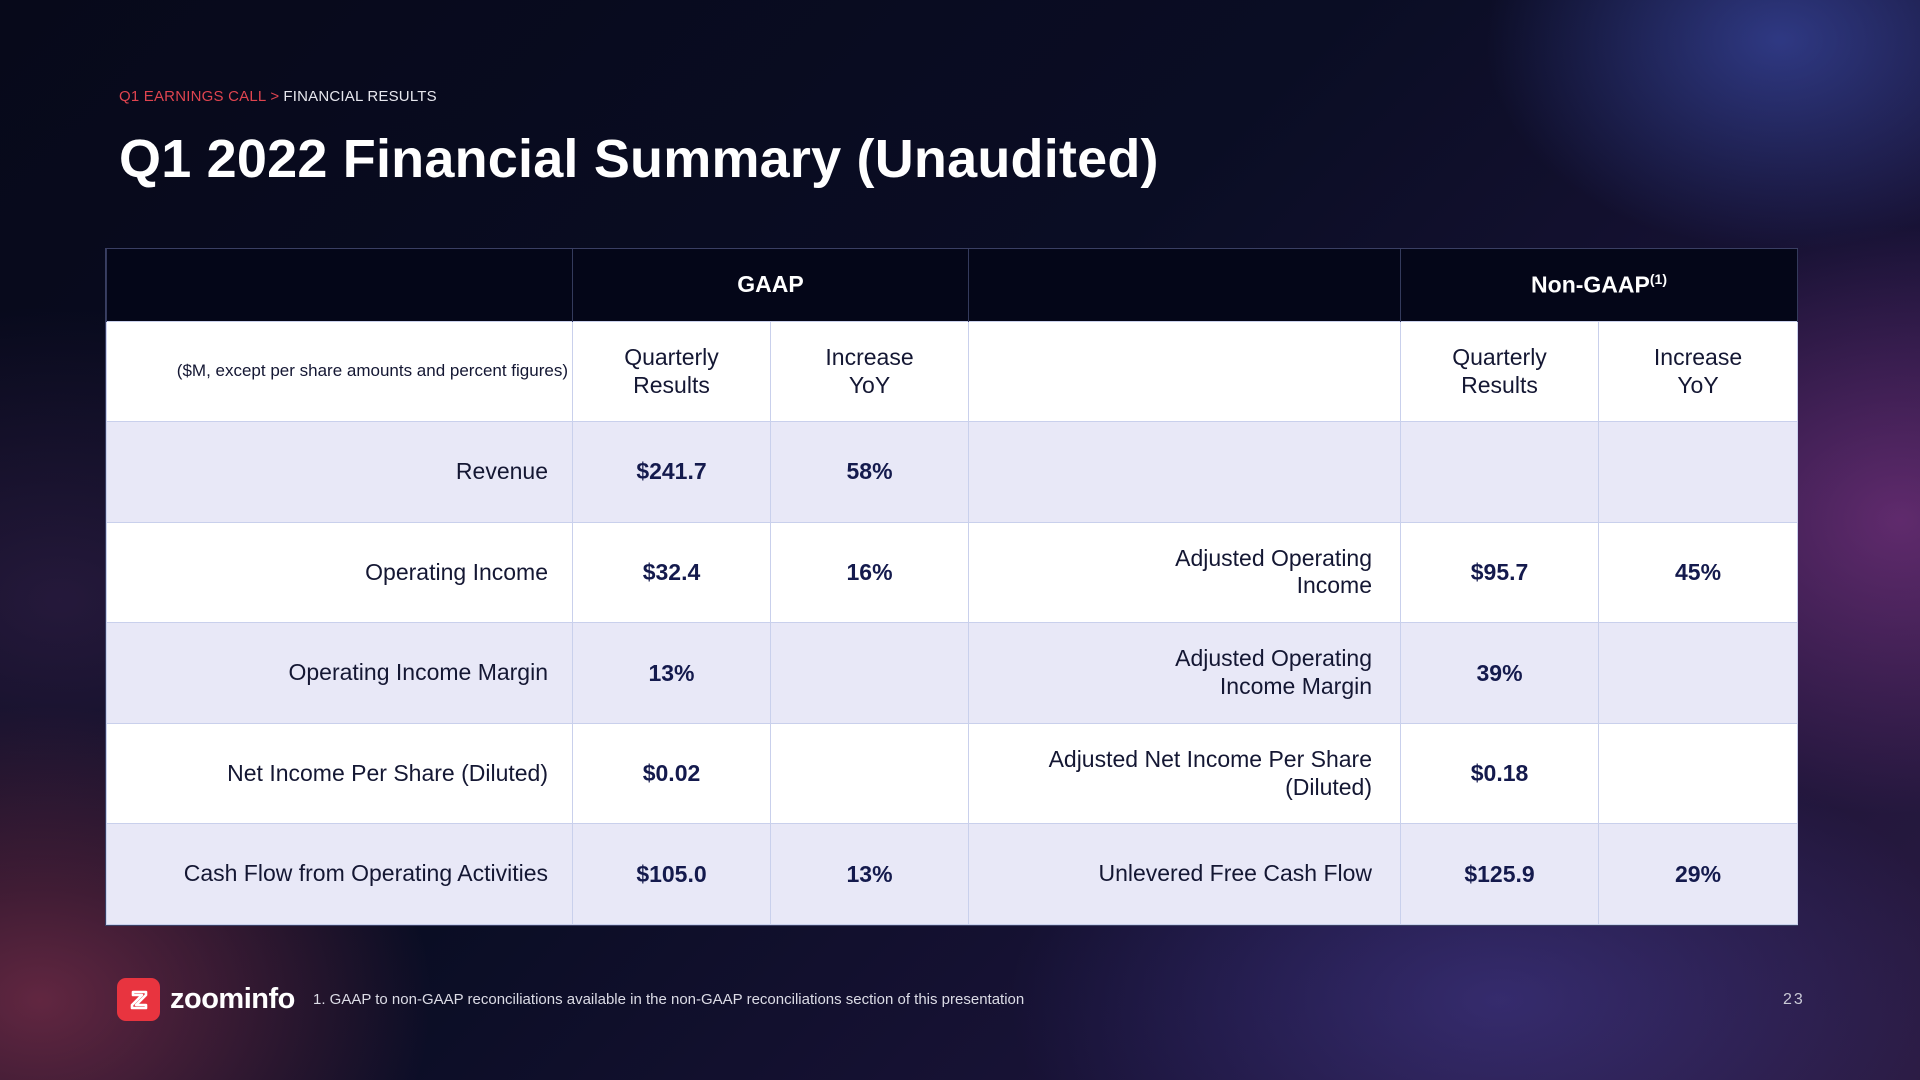 This screenshot has width=1920, height=1080. Describe the element at coordinates (1794, 999) in the screenshot. I see `page-number: 23` at that location.